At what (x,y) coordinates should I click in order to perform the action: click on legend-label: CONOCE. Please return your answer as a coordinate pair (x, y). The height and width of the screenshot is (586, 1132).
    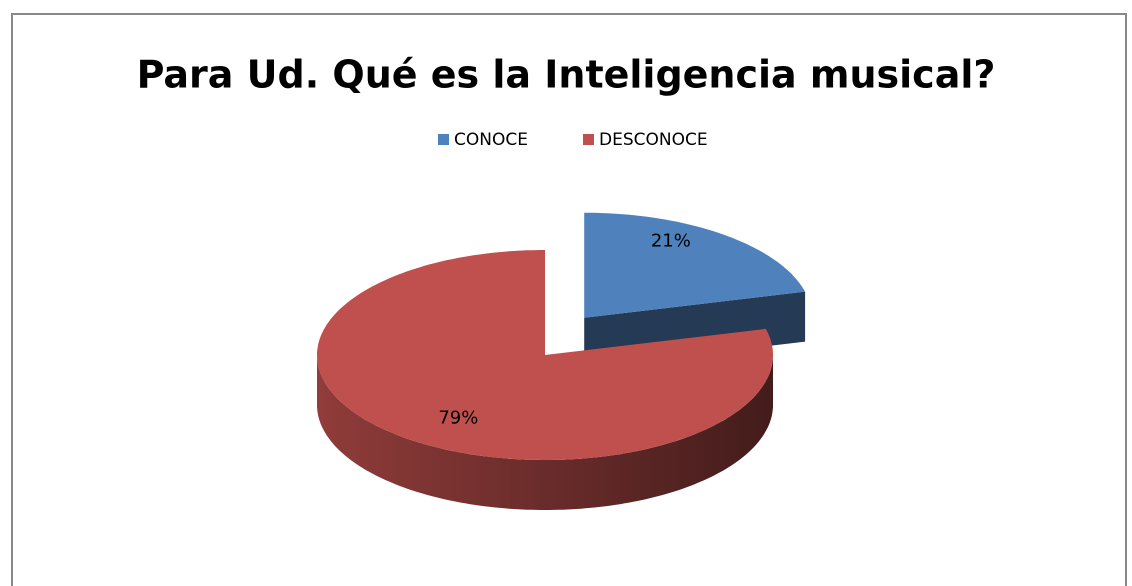
    Looking at the image, I should click on (491, 140).